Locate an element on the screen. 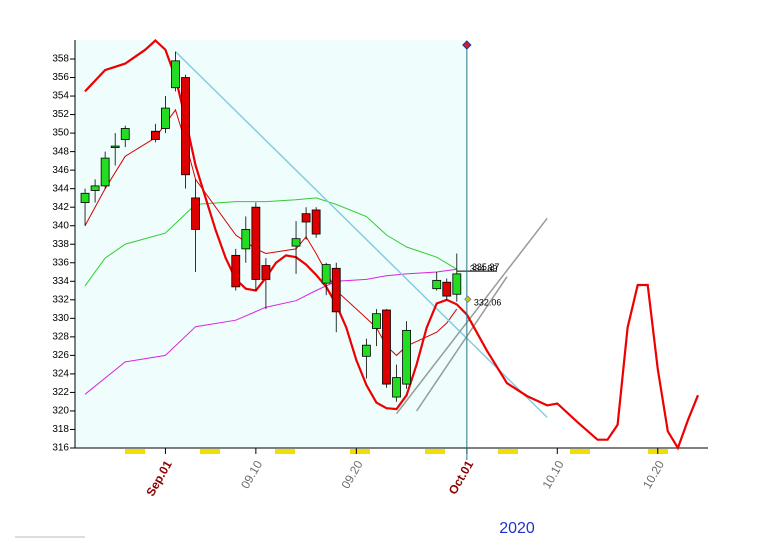  x-tick-label: 10.10 is located at coordinates (552, 474).